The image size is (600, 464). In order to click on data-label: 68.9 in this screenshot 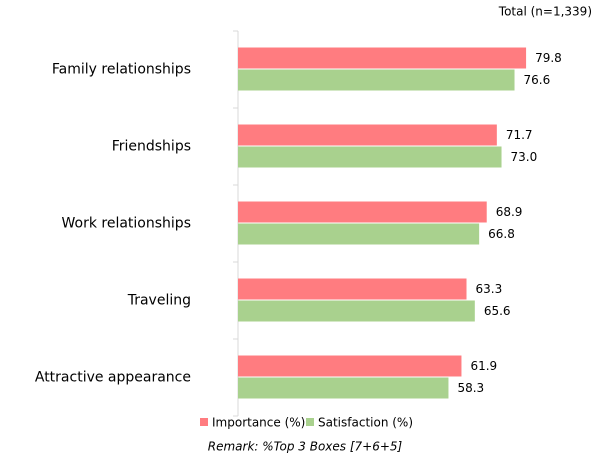, I will do `click(509, 212)`.